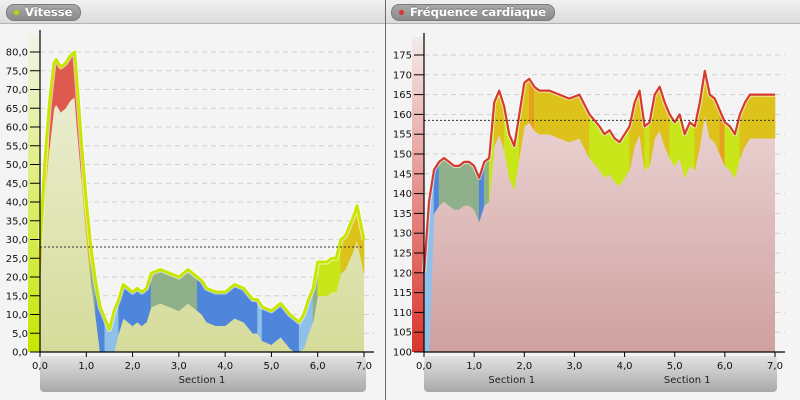  I want to click on heart-rate-panel-header: Fréquence cardiaque, so click(593, 12).